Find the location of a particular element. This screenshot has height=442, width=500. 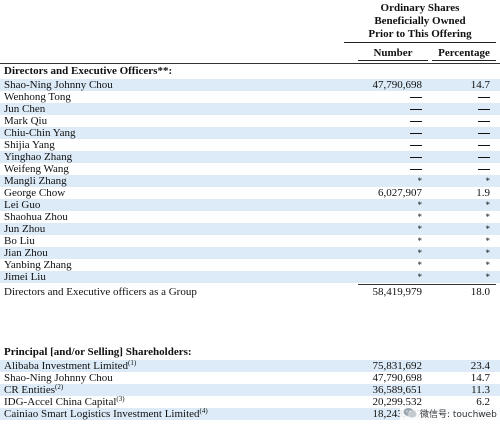

holder-name: Jimei Liu is located at coordinates (25, 277).